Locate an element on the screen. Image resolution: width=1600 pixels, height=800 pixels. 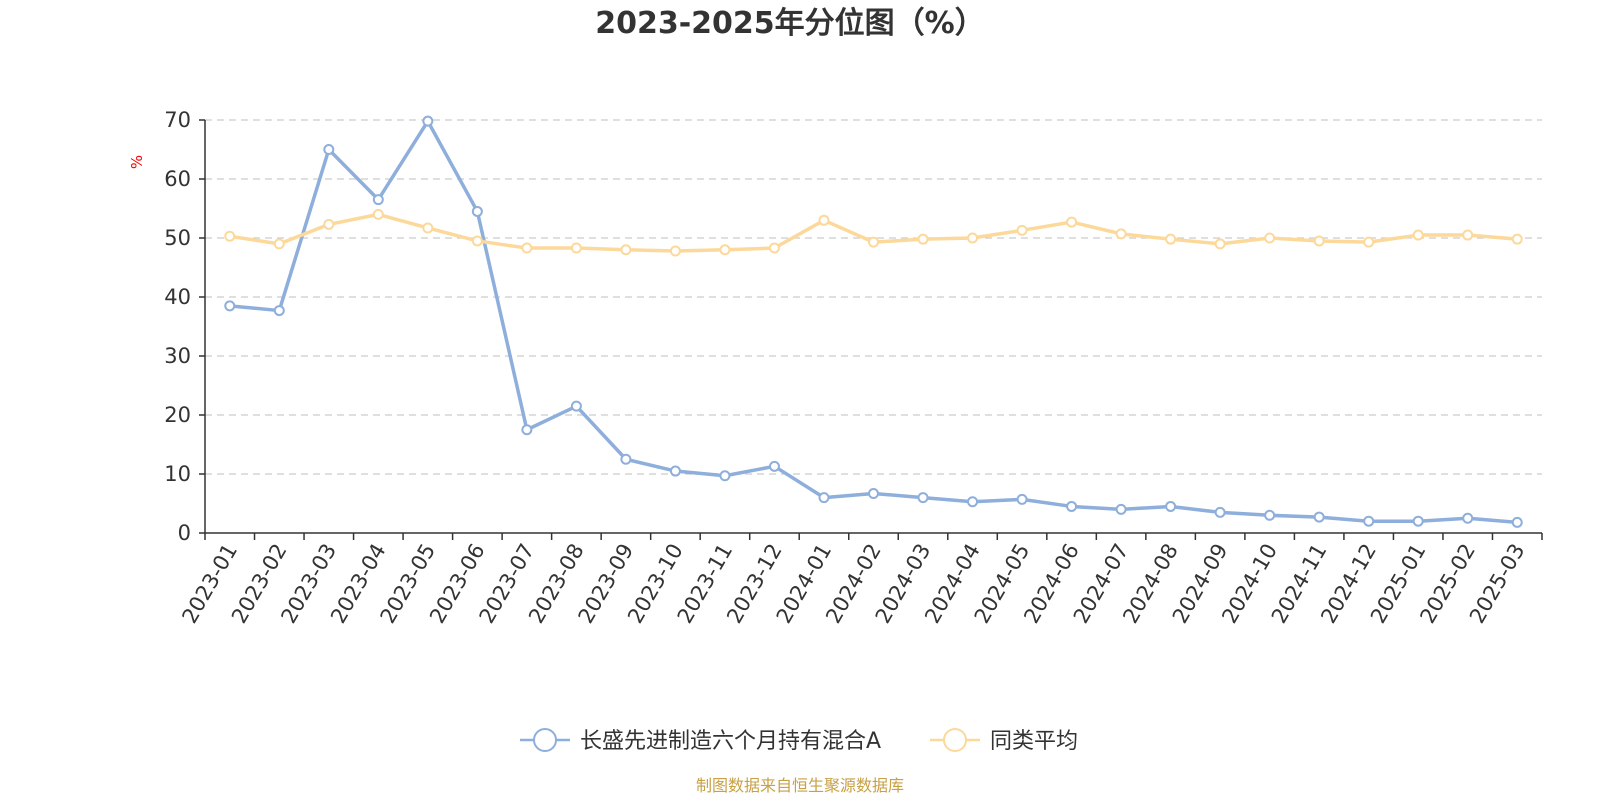
y-tick-label: 40 is located at coordinates (177, 297).